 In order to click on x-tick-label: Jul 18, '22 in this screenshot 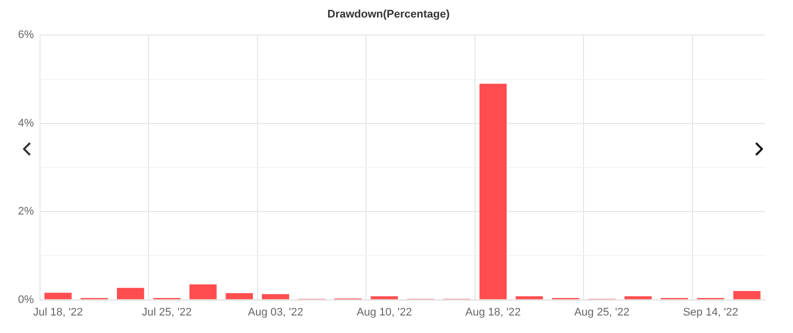, I will do `click(58, 312)`.